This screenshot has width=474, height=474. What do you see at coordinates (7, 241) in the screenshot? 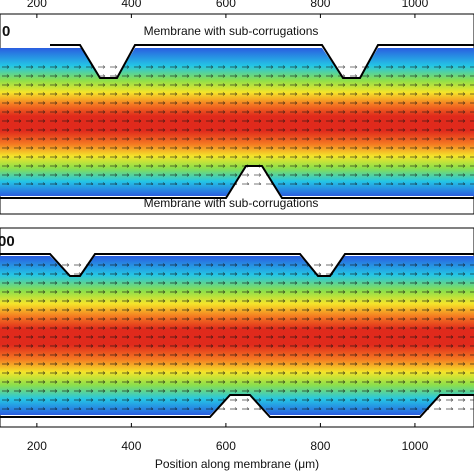
I see `panel-label: 00` at bounding box center [7, 241].